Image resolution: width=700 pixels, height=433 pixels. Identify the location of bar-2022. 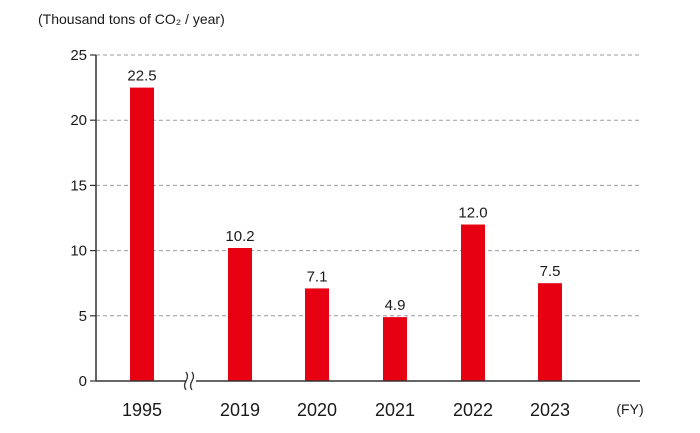
(473, 303).